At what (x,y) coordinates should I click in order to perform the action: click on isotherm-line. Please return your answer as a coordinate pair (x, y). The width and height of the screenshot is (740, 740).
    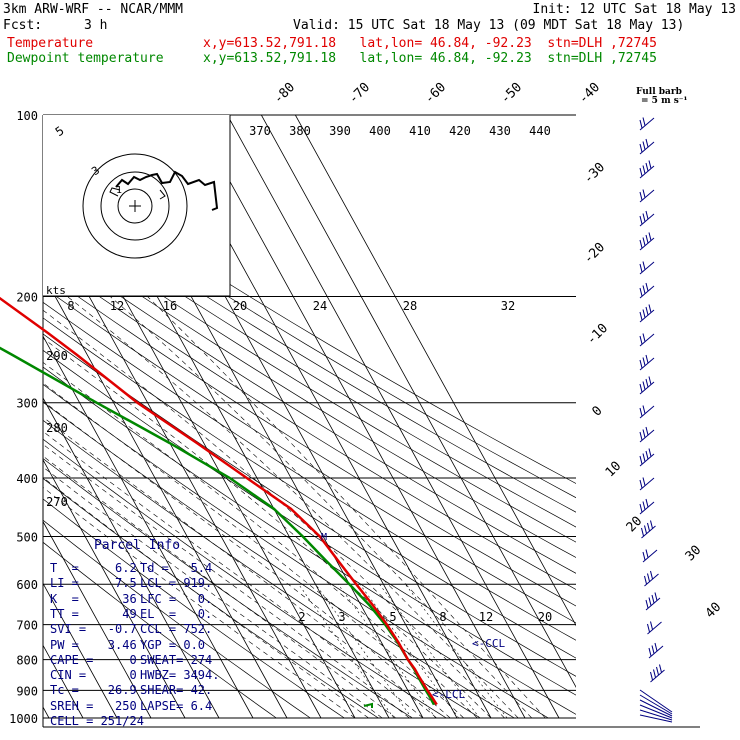
    Looking at the image, I should click on (131, 558).